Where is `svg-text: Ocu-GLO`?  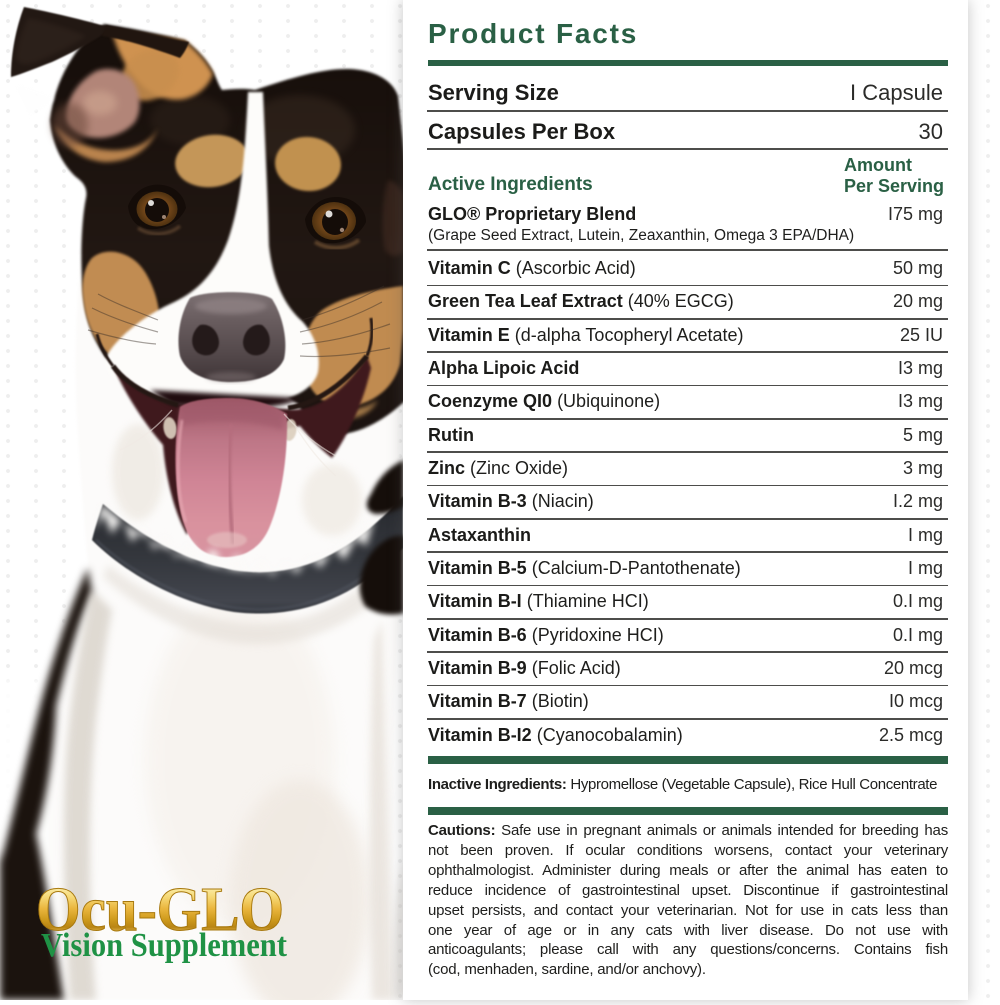
svg-text: Ocu-GLO is located at coordinates (160, 910).